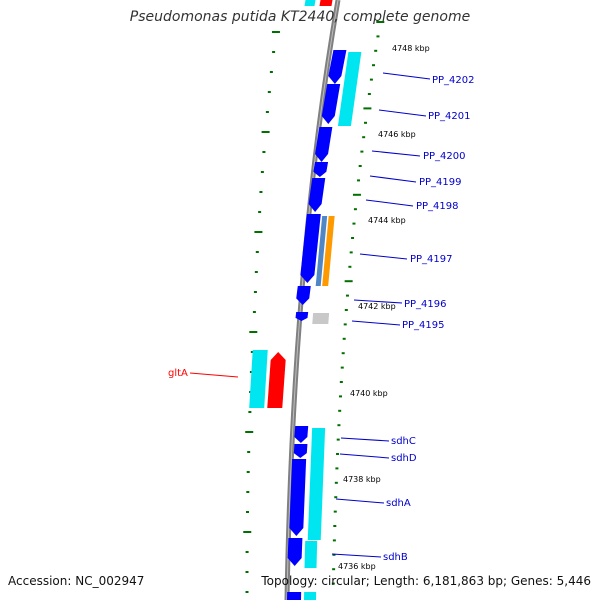 This screenshot has height=600, width=600. Describe the element at coordinates (76, 581) in the screenshot. I see `accession-text: Accession: NC_002947` at that location.